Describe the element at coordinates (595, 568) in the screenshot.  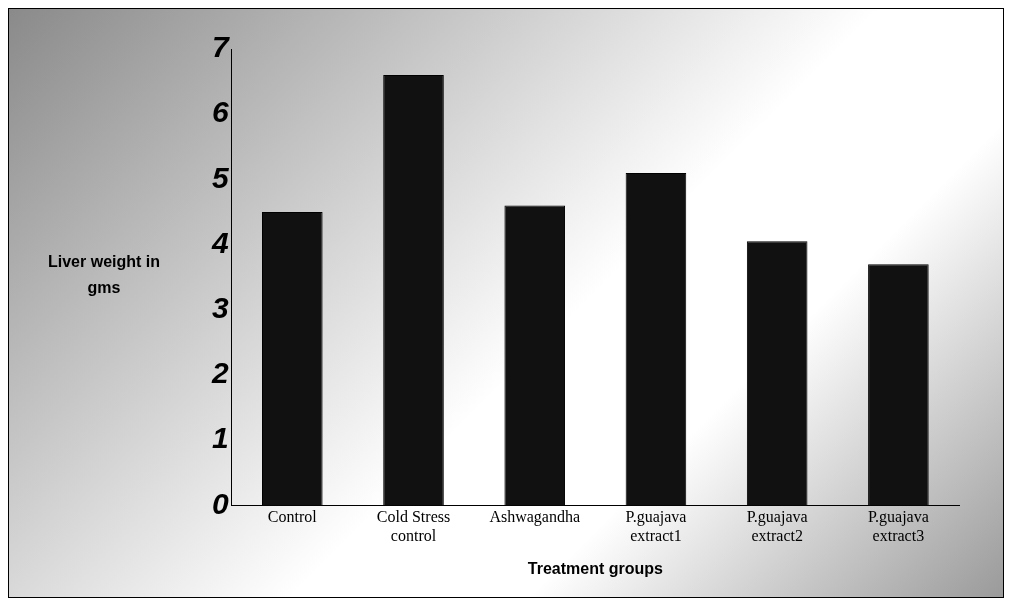
I see `x-axis-title: Treatment groups` at that location.